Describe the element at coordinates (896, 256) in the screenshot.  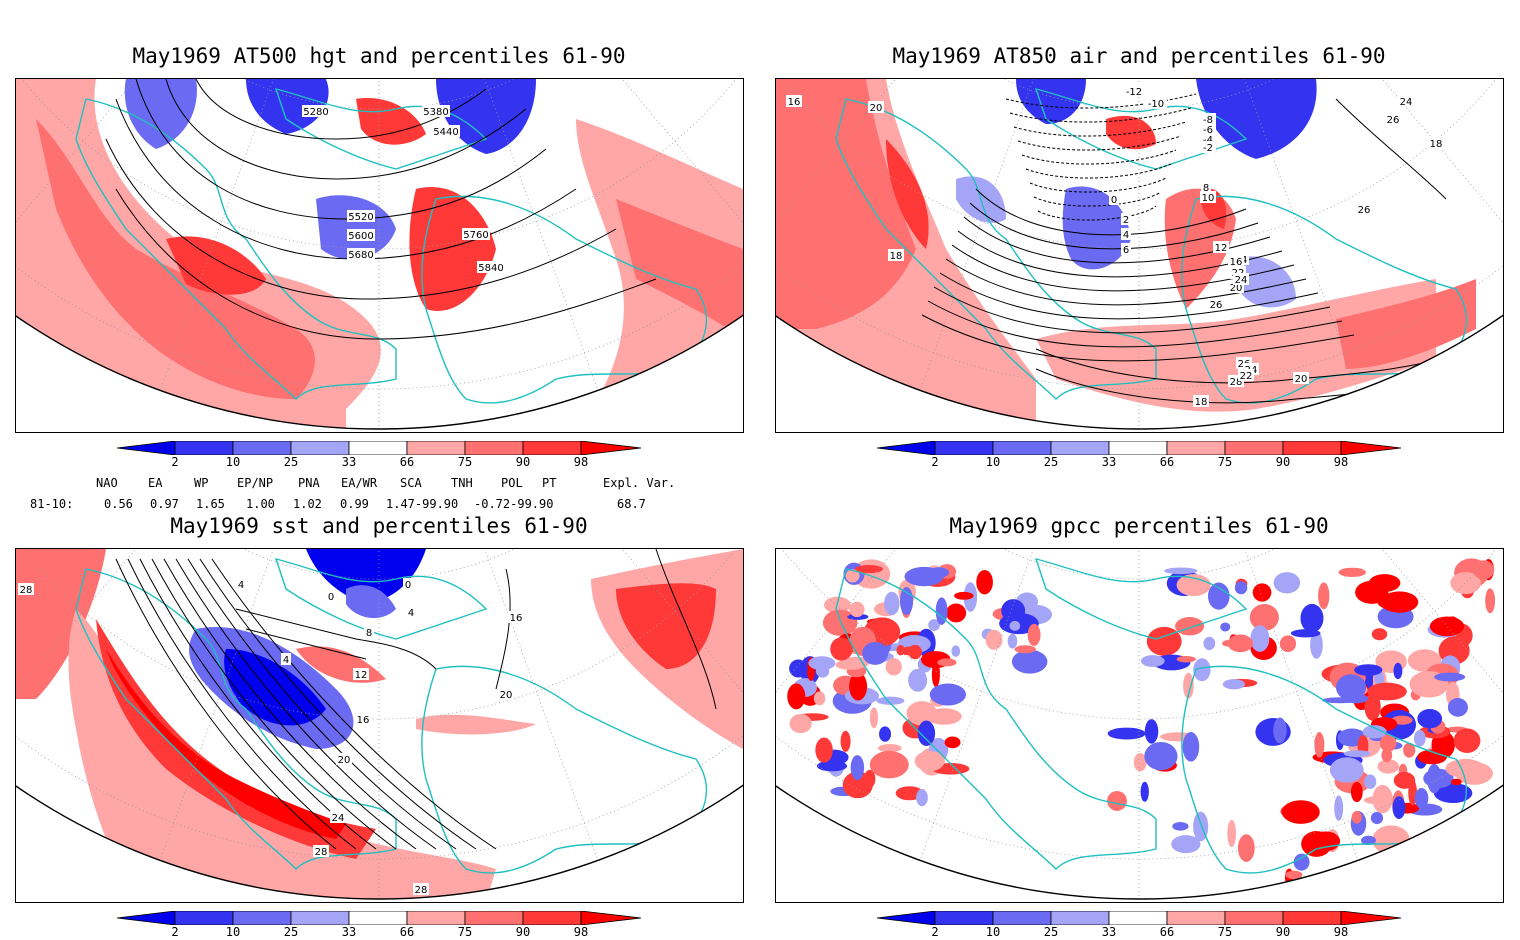
I see `contour-label: 18` at that location.